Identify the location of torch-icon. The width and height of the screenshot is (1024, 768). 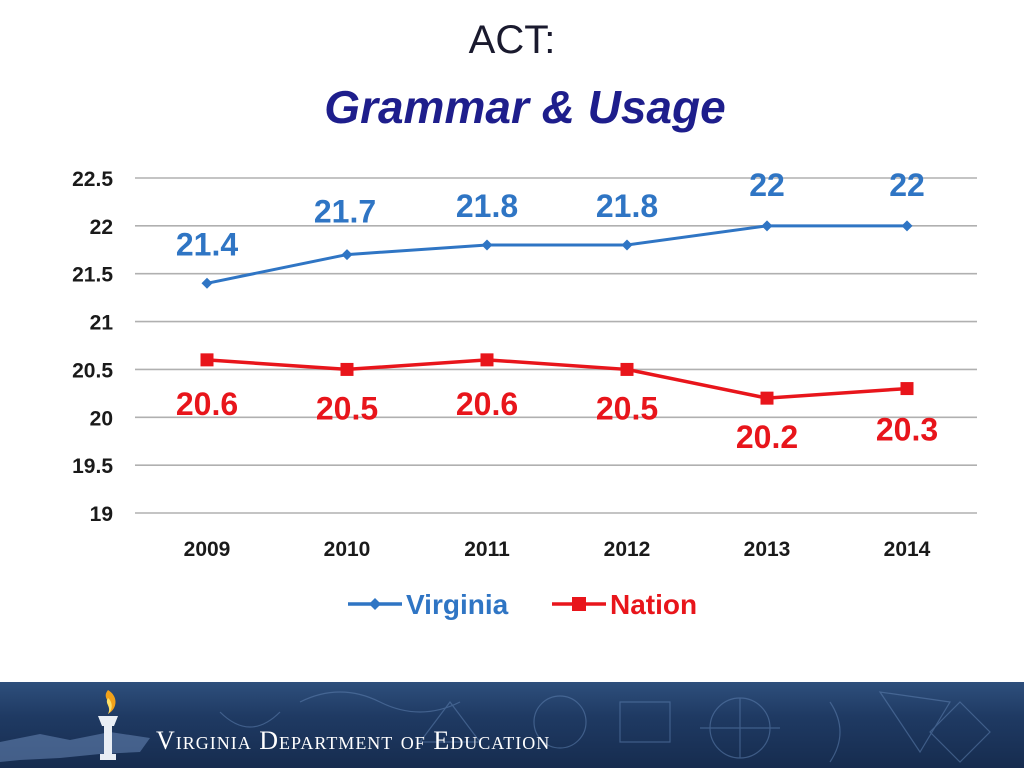
(108, 725).